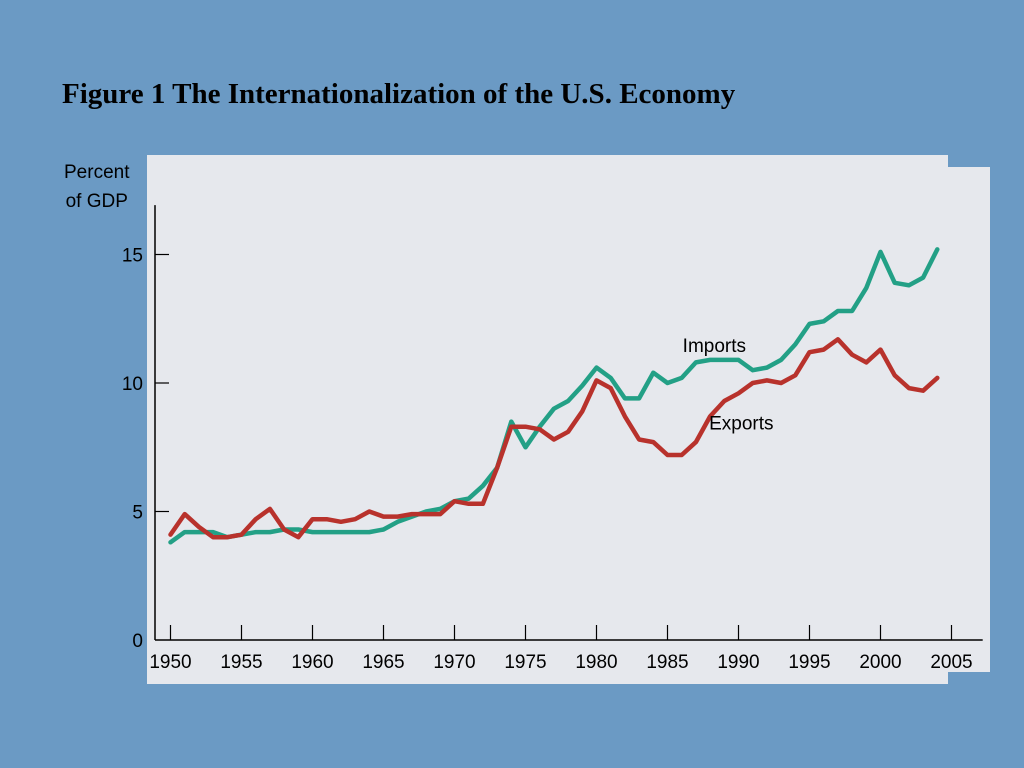 This screenshot has width=1024, height=768. Describe the element at coordinates (809, 662) in the screenshot. I see `x-tick-label: 1995` at that location.